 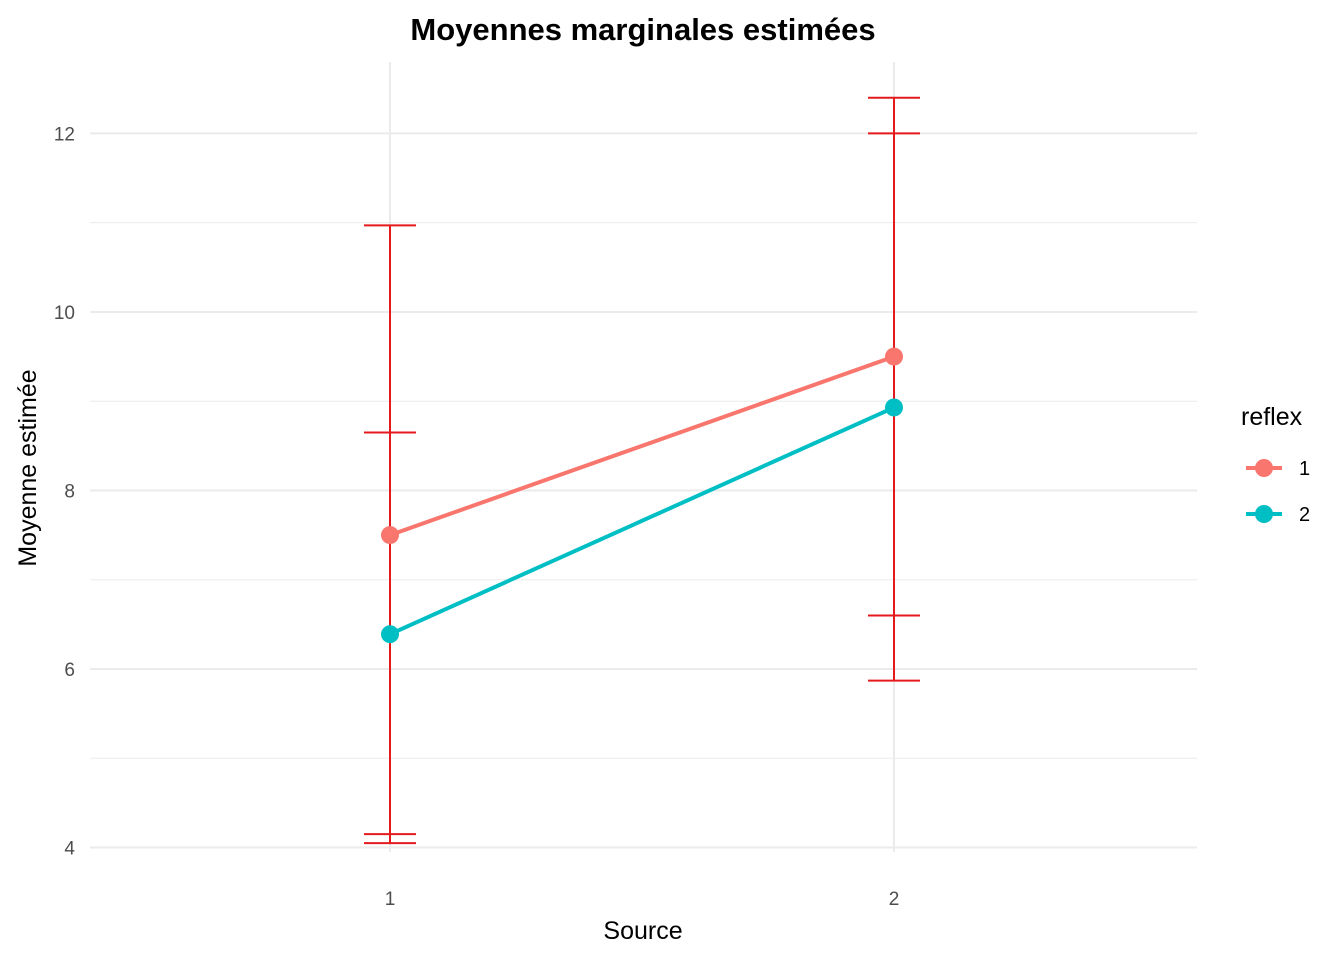 What do you see at coordinates (642, 931) in the screenshot?
I see `x-axis-title: Source` at bounding box center [642, 931].